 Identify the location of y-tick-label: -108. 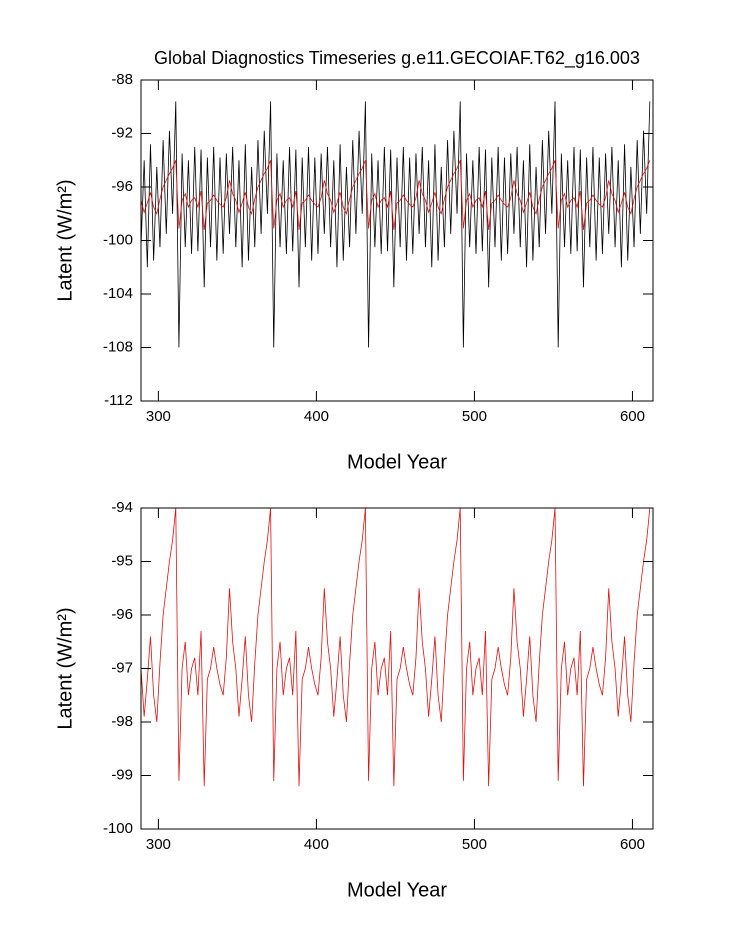
(118, 346).